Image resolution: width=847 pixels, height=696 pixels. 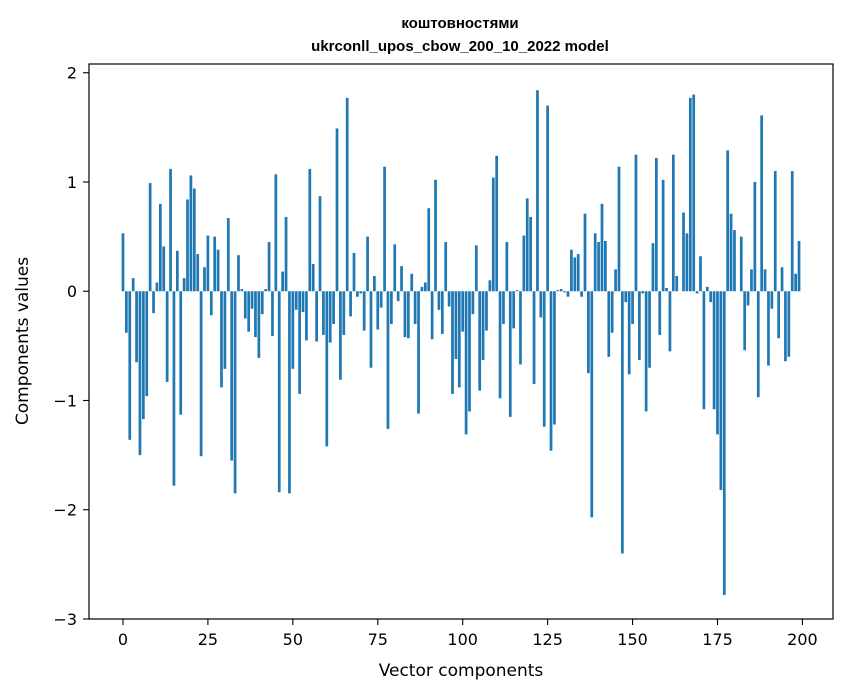 I want to click on y-tick-label: 2, so click(x=72, y=73).